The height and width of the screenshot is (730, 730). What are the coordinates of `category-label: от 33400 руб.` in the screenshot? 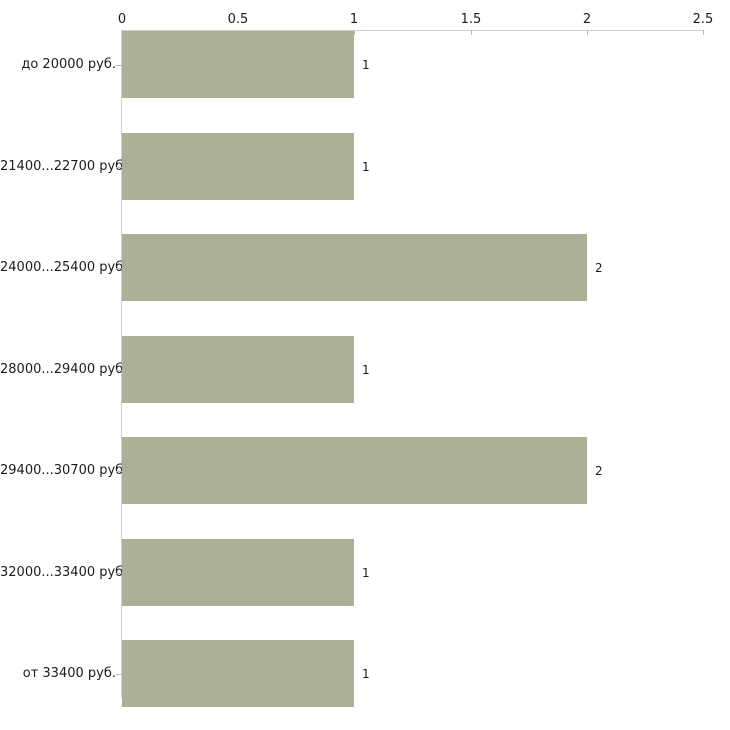 It's located at (69, 673).